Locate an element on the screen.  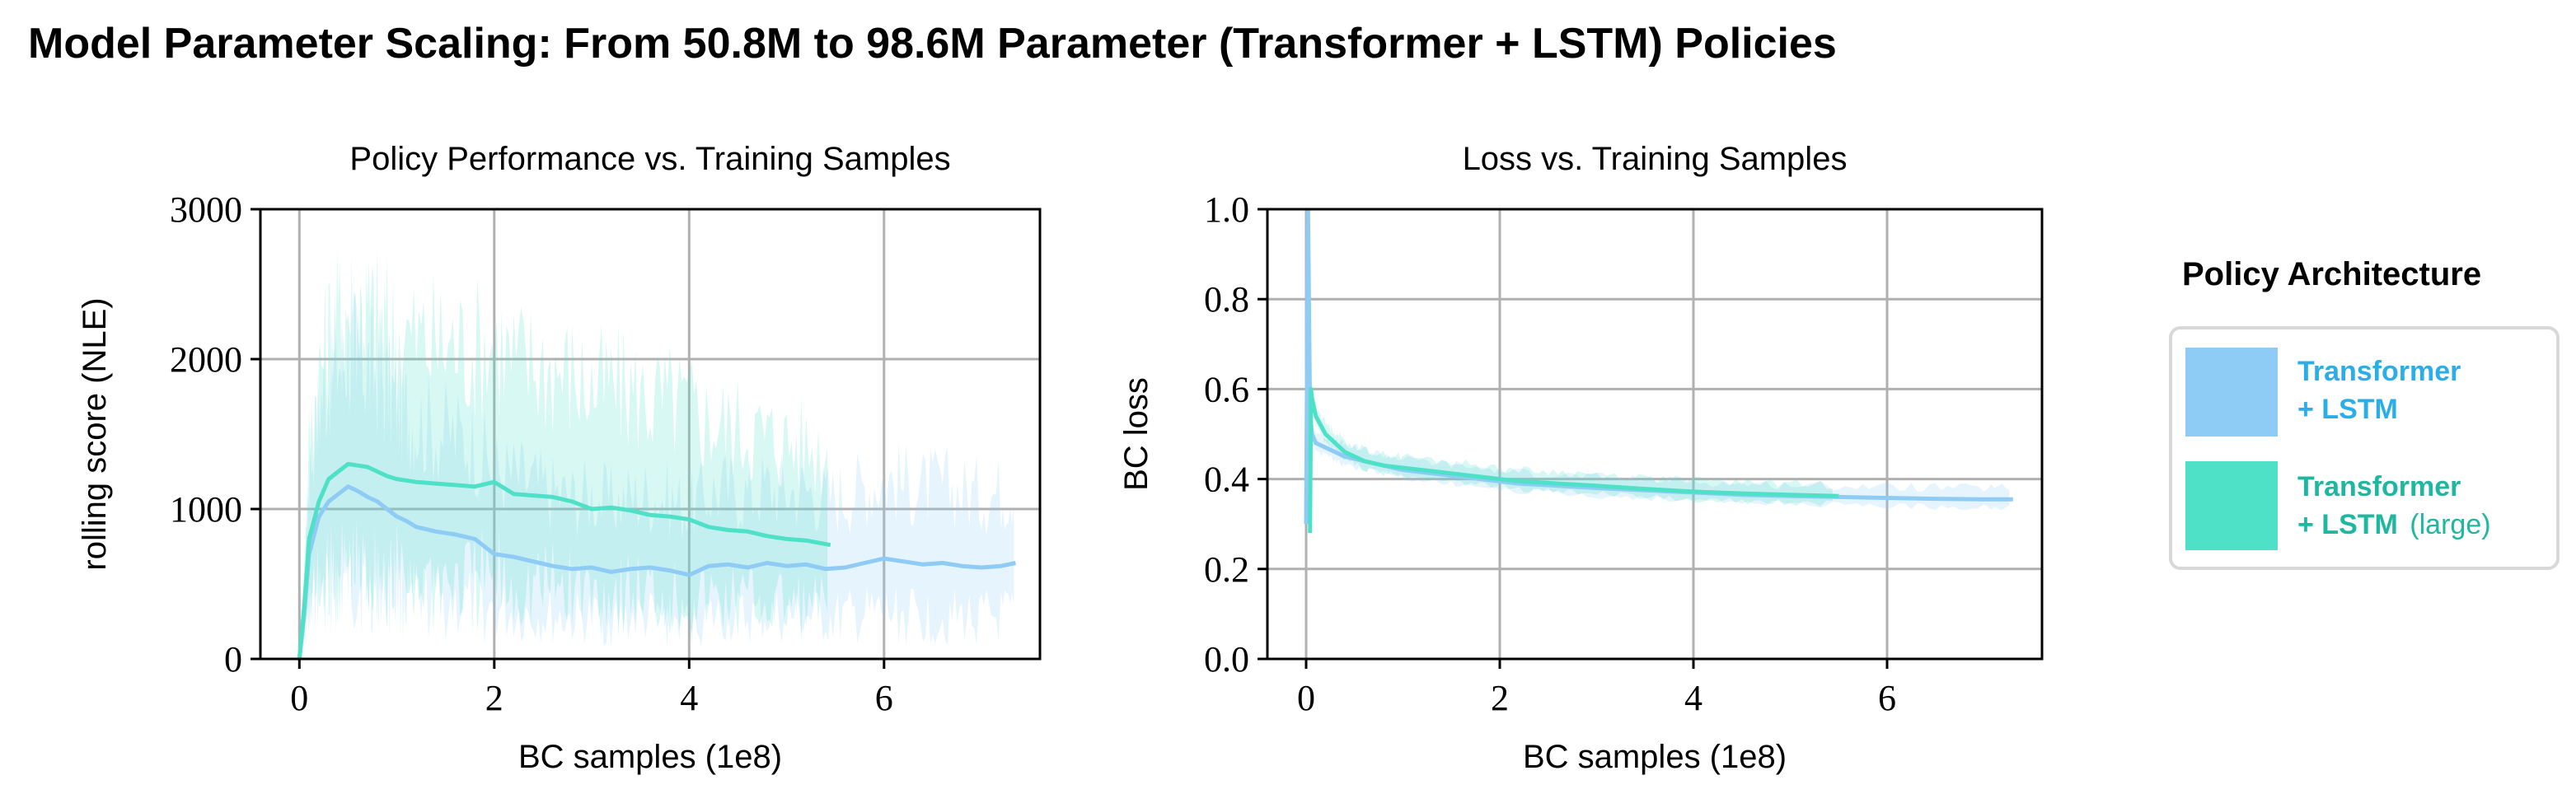
y-tick-label: 1000 is located at coordinates (206, 509).